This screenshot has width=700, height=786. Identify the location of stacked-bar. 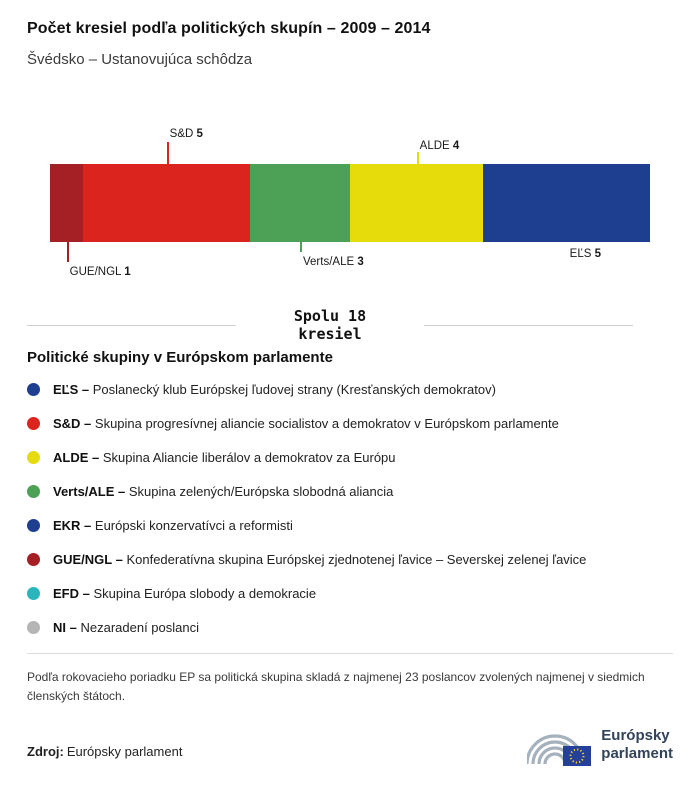
(350, 203).